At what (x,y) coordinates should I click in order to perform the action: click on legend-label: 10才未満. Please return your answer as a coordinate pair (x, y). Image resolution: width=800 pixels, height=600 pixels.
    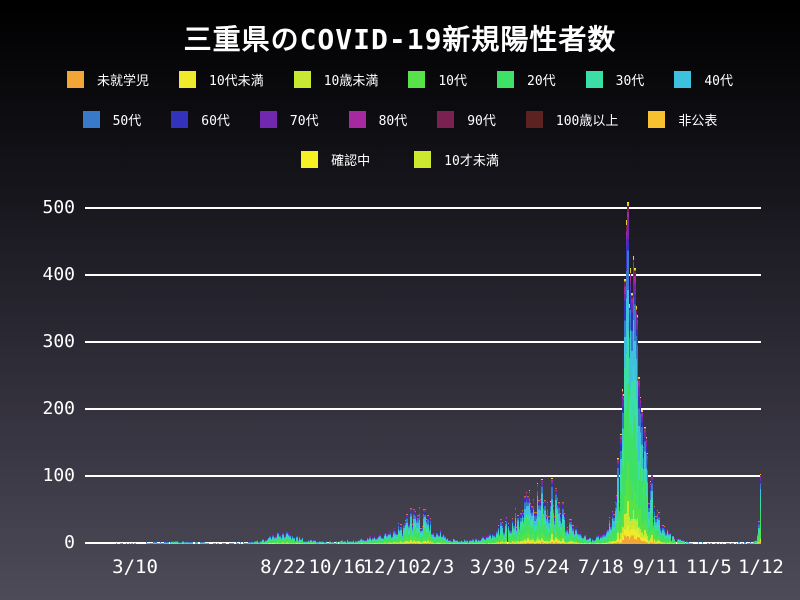
    Looking at the image, I should click on (471, 161).